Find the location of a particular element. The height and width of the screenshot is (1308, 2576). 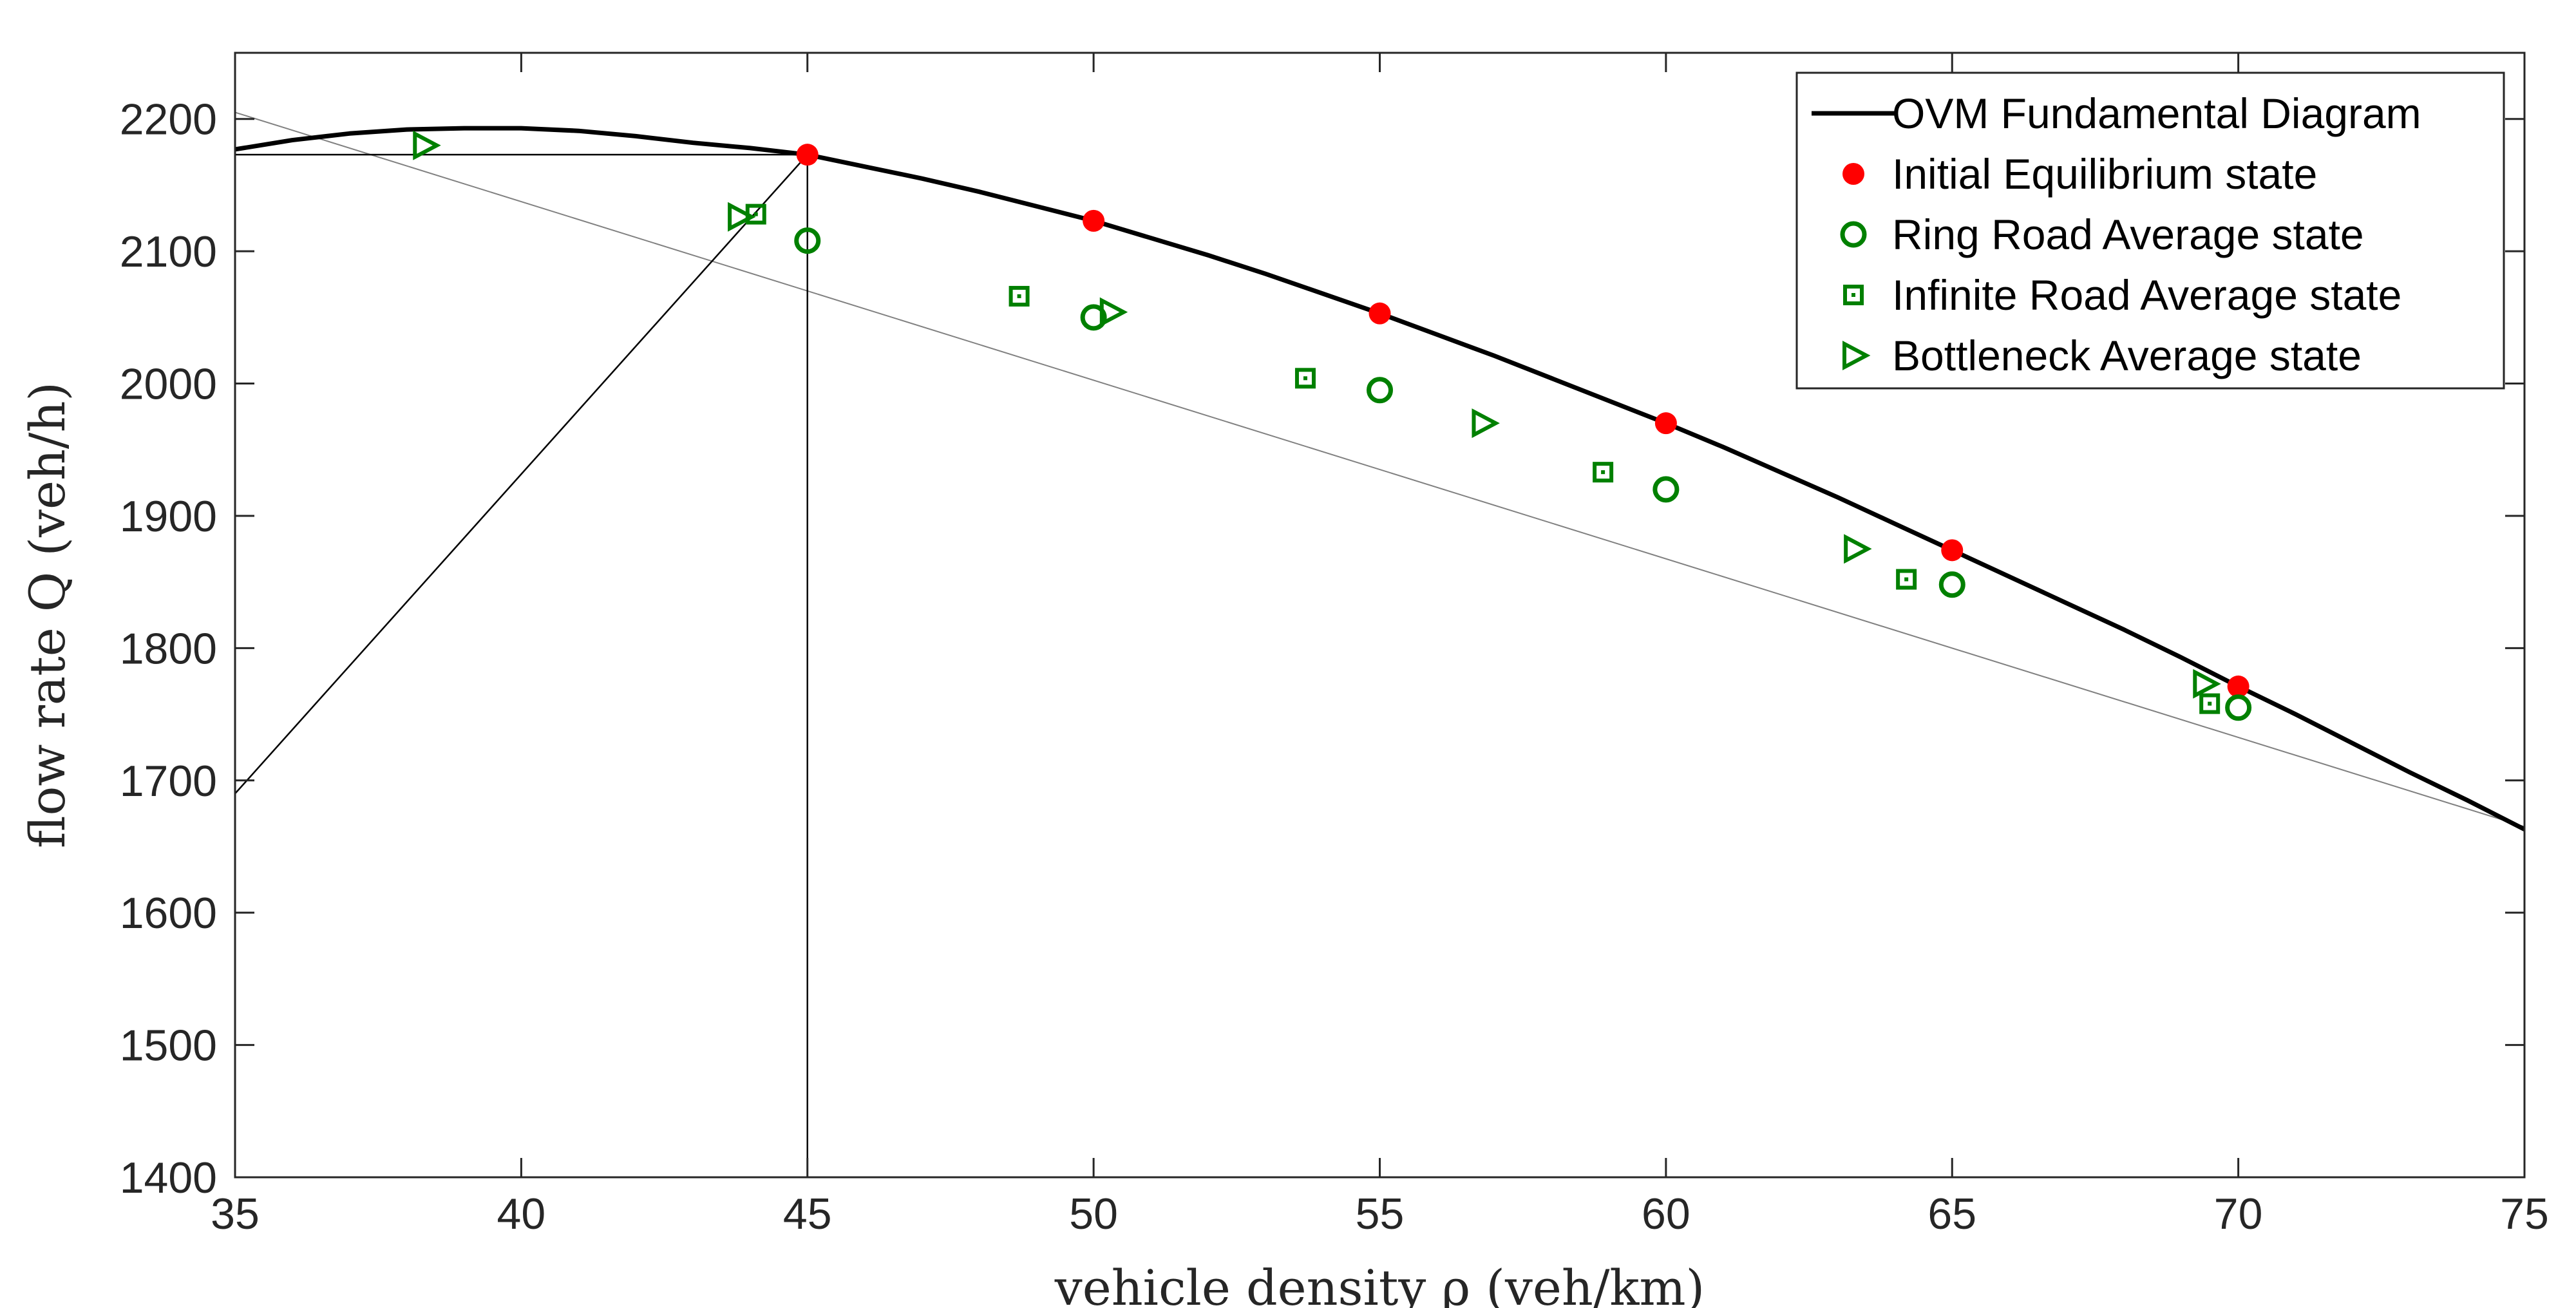

wave-line is located at coordinates (522, 474).